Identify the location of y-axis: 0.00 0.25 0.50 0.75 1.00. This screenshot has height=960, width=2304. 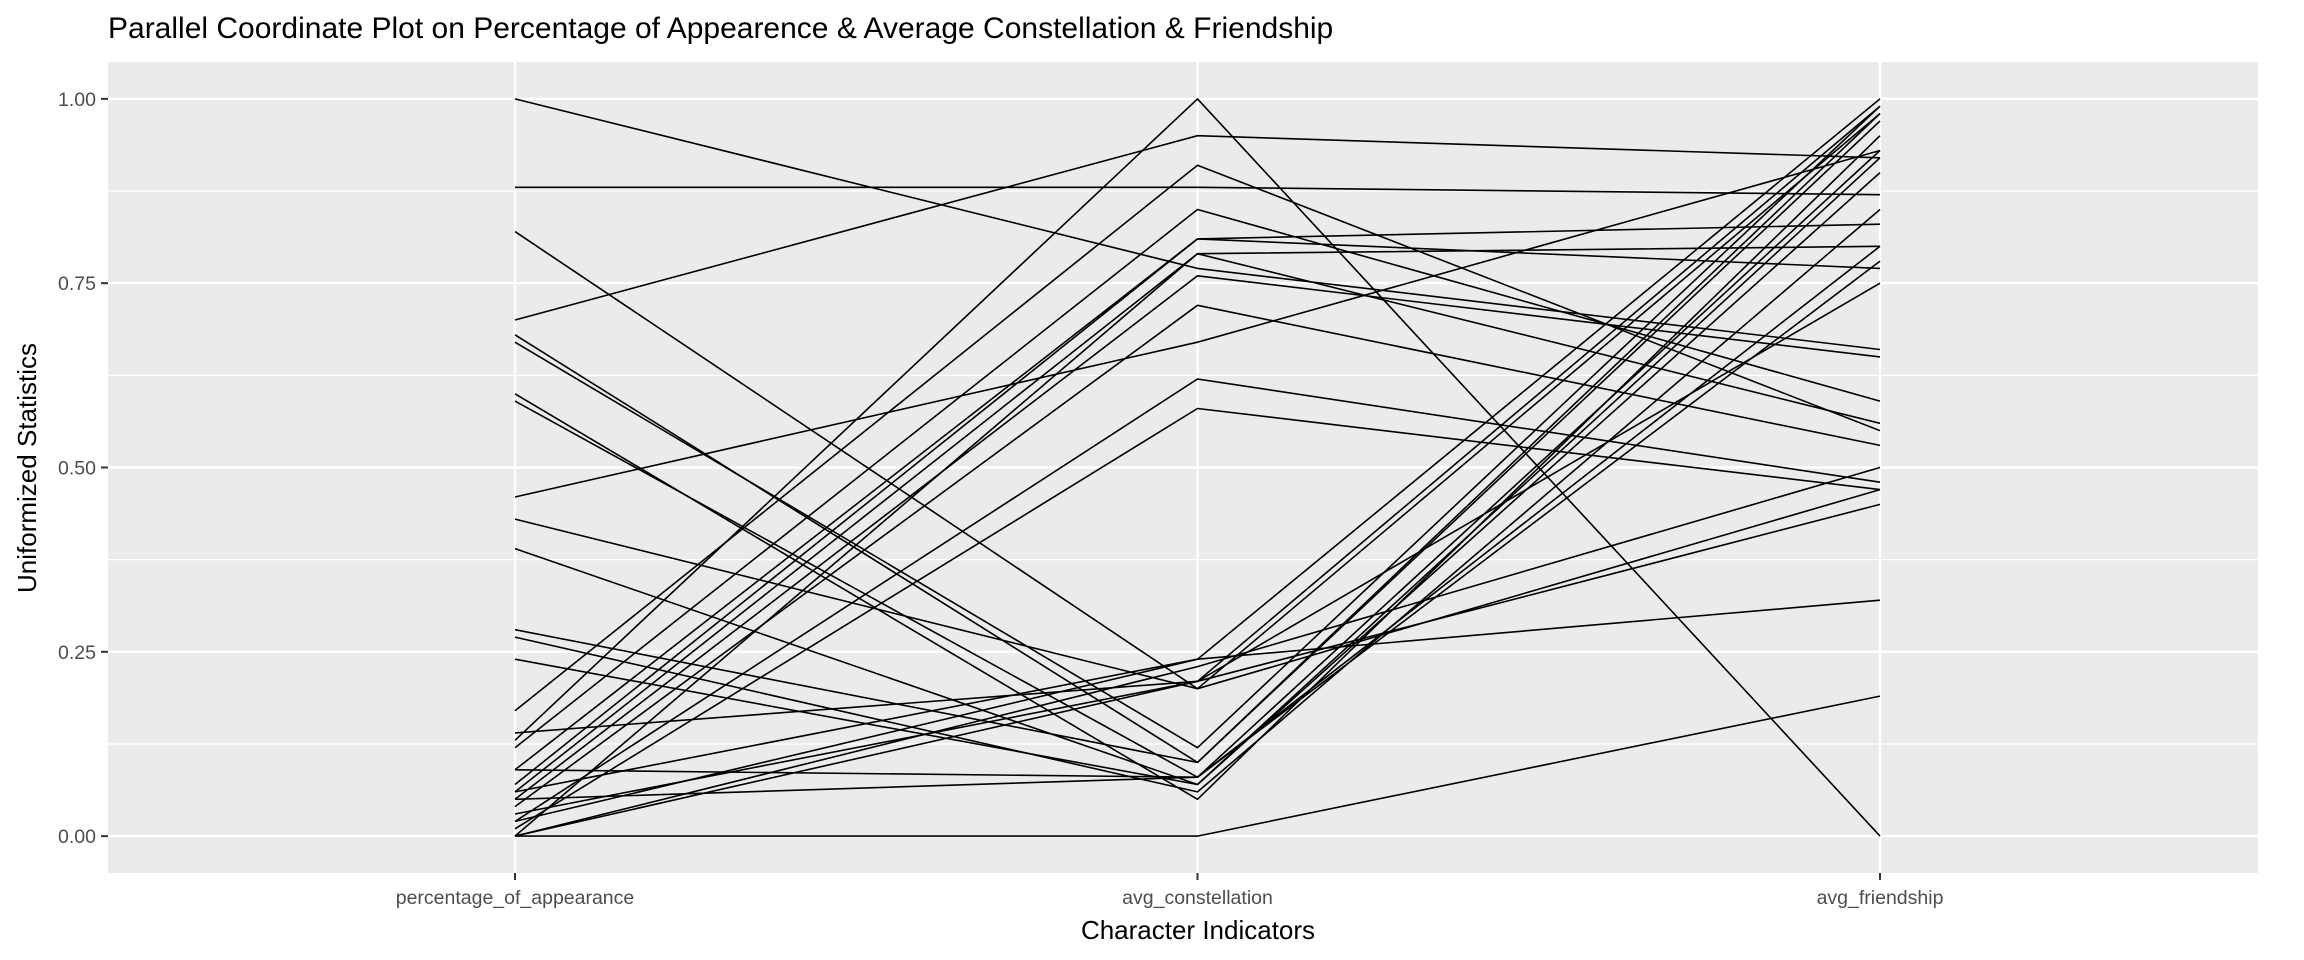
(83, 468).